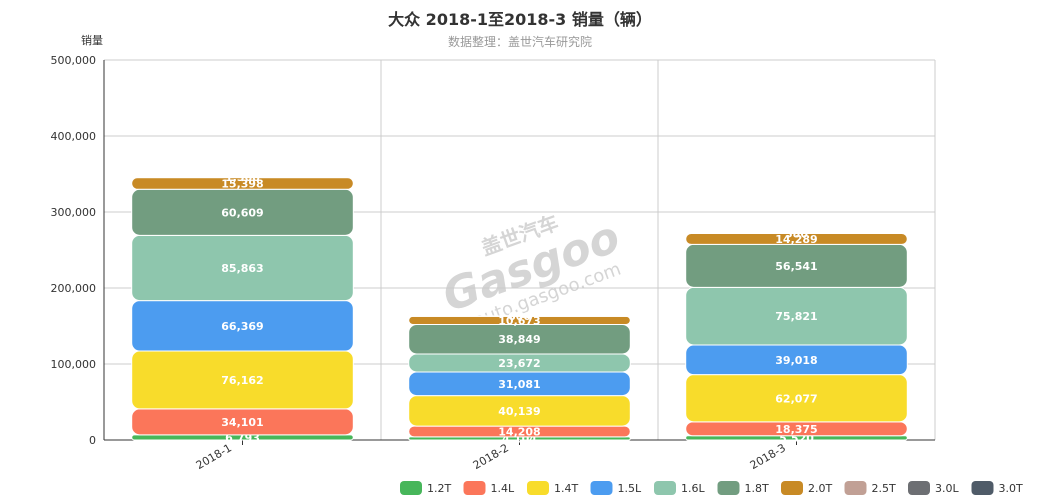  Describe the element at coordinates (74, 60) in the screenshot. I see `y-tick-label: 500,000` at that location.